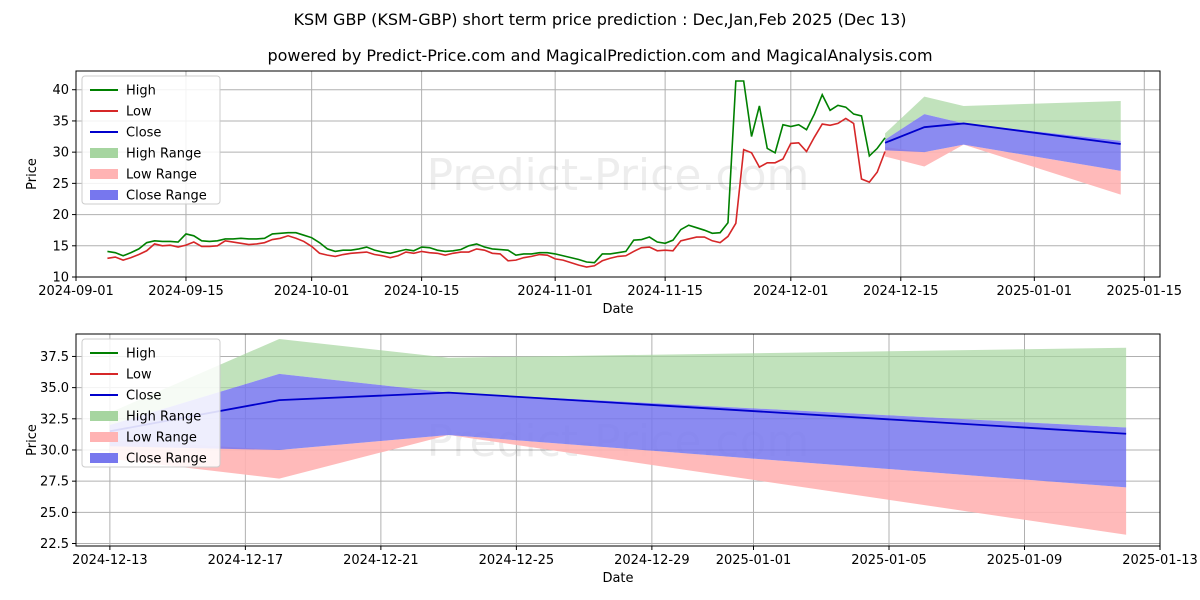 Image resolution: width=1200 pixels, height=600 pixels. What do you see at coordinates (60, 278) in the screenshot?
I see `y-tick-label: 10` at bounding box center [60, 278].